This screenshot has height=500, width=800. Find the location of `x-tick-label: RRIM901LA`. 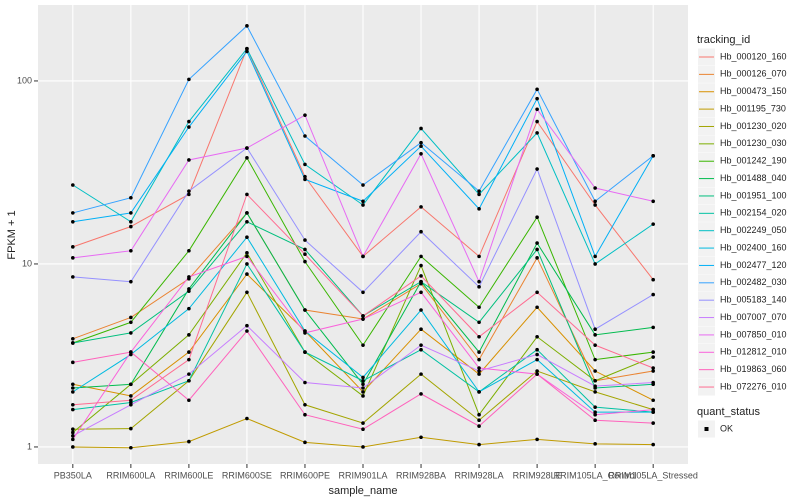

x-tick-label: RRIM901LA is located at coordinates (362, 475).